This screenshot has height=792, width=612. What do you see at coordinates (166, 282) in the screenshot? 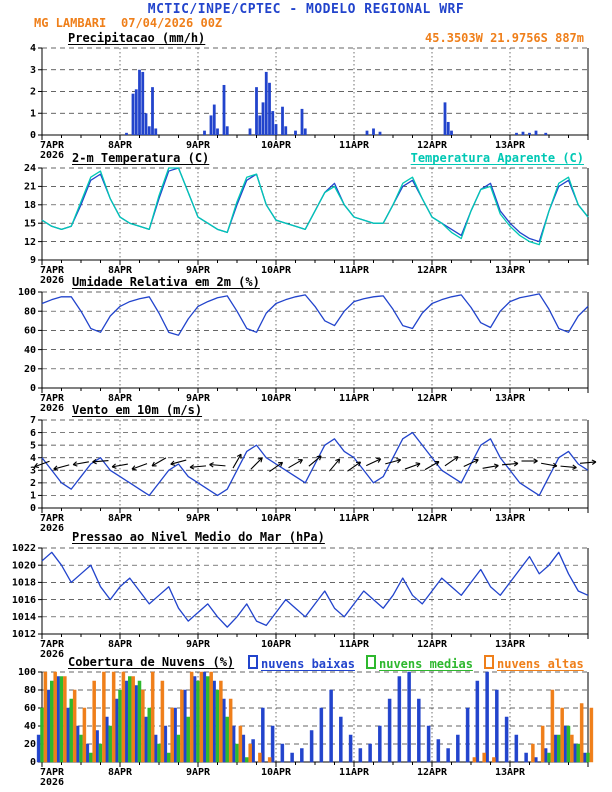
I see `panel-title-humidity: Umidade Relativa em 2m (%)` at bounding box center [166, 282].